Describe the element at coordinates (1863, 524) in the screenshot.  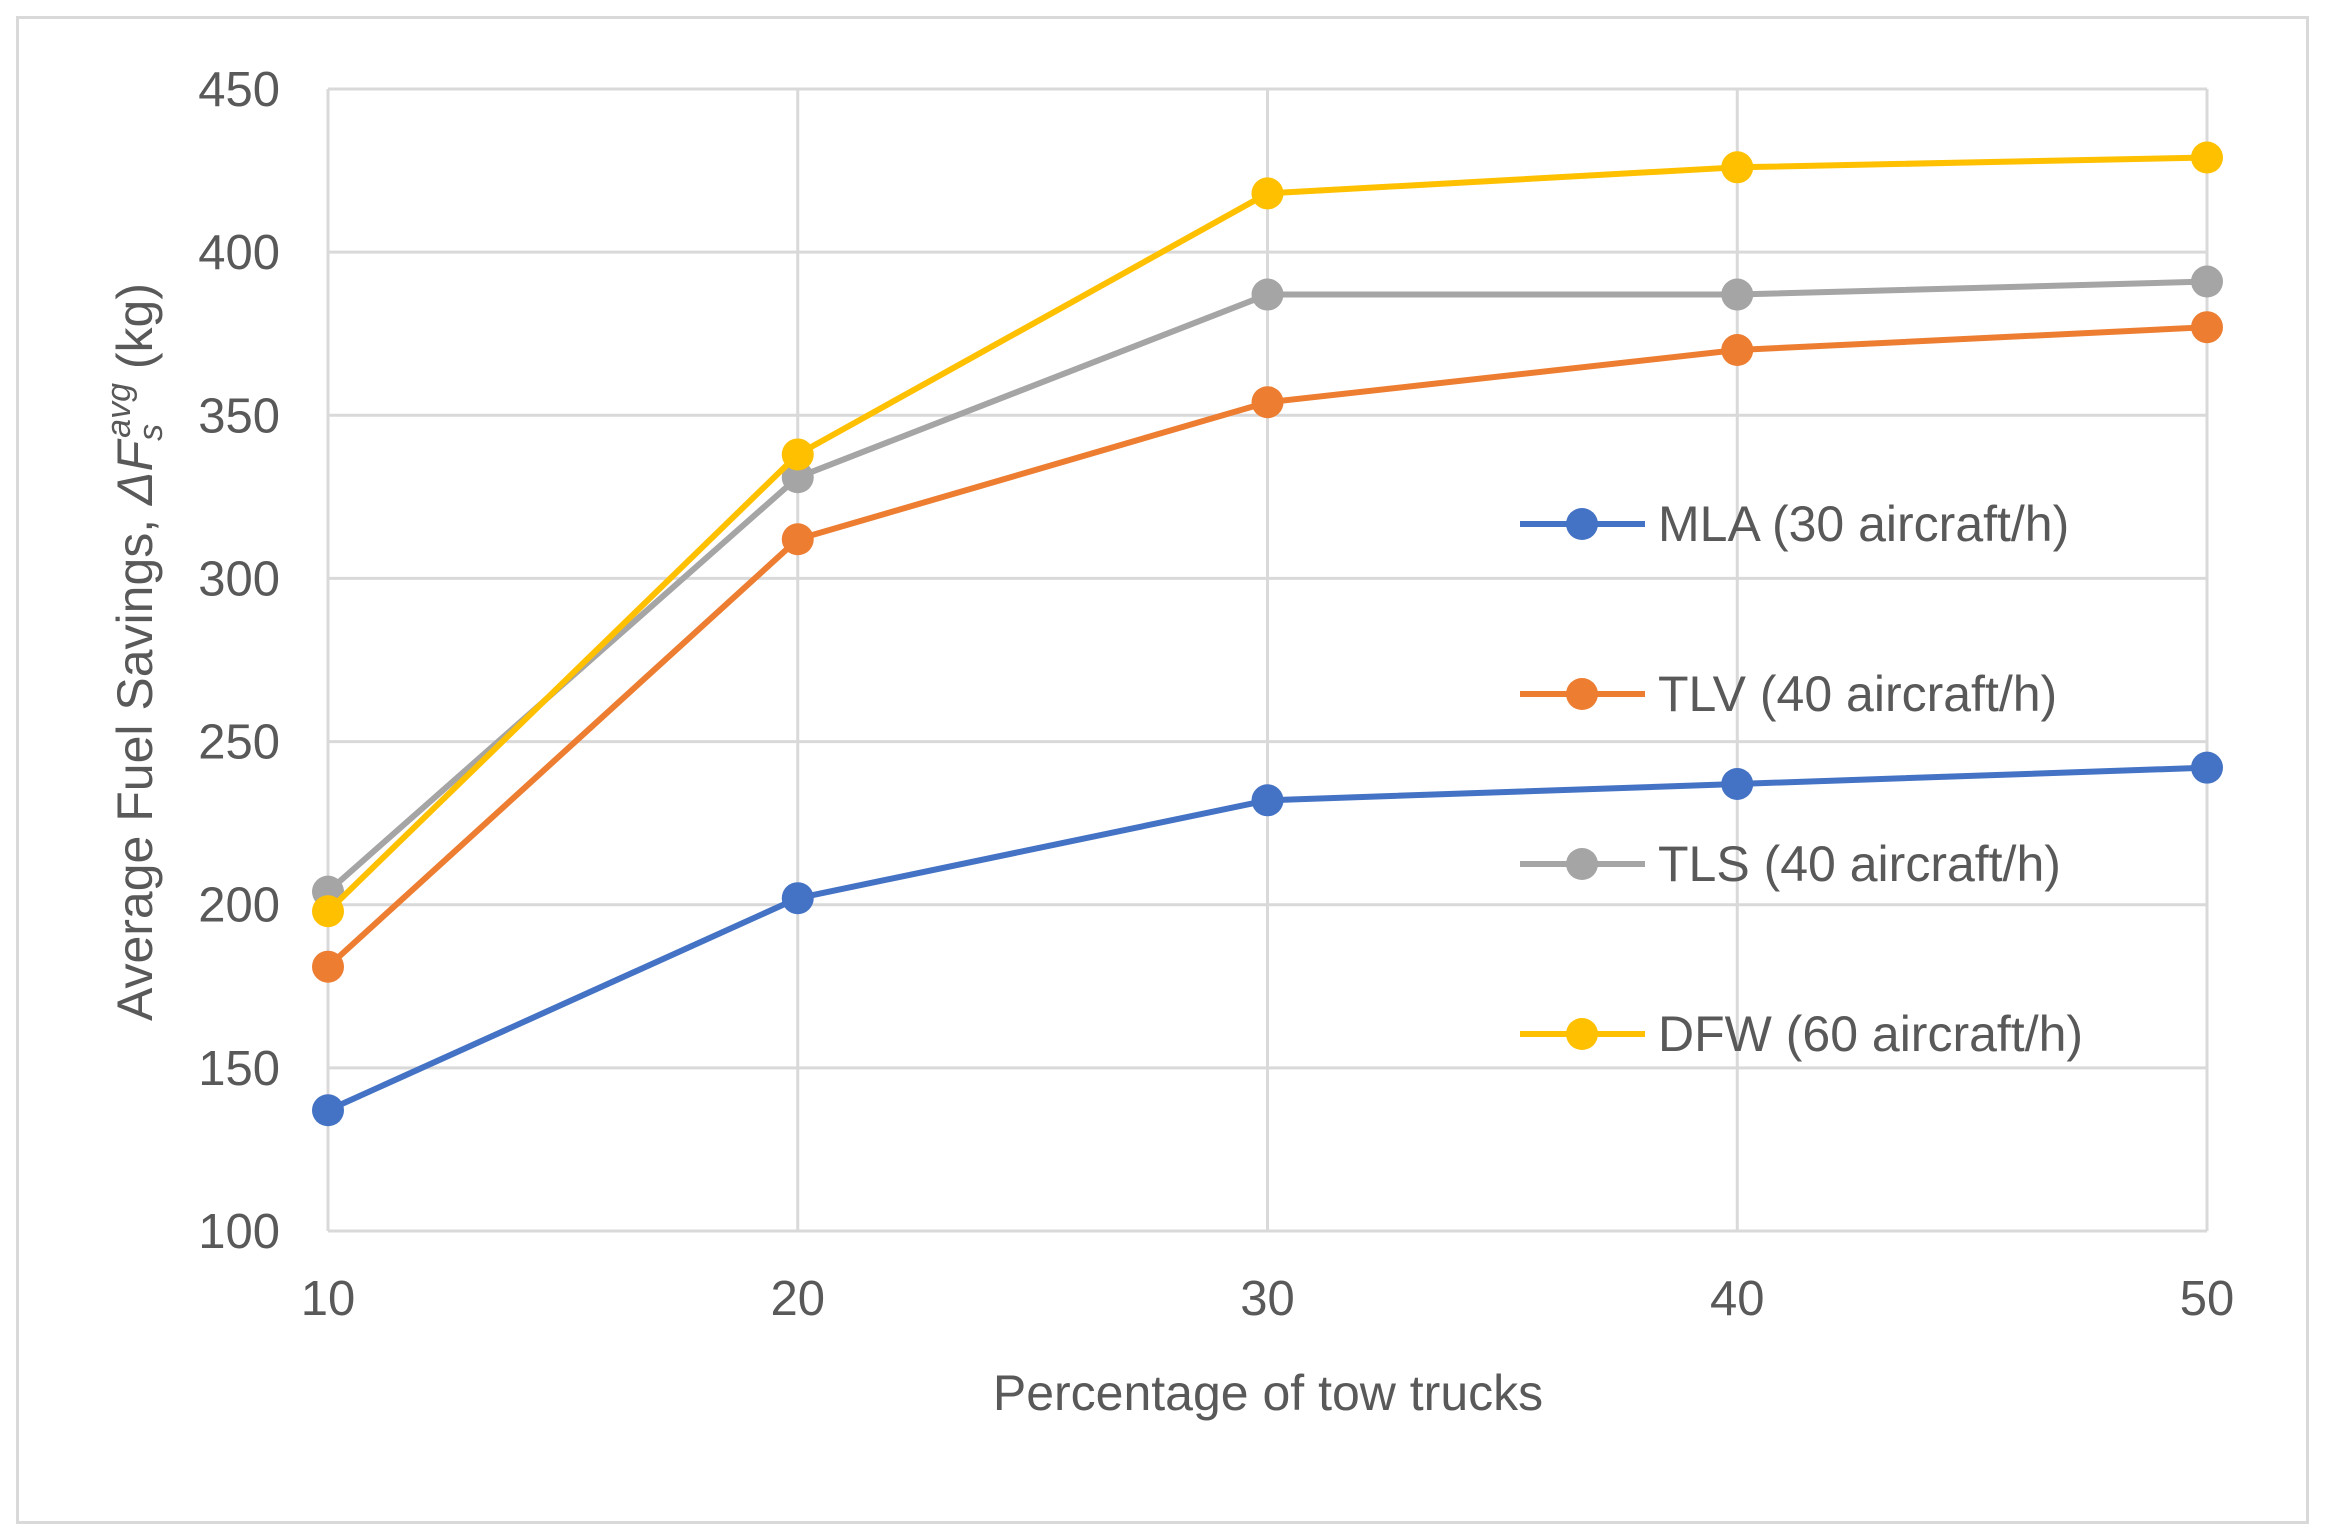
I see `legend-label: MLA (30 aircraft/h)` at that location.